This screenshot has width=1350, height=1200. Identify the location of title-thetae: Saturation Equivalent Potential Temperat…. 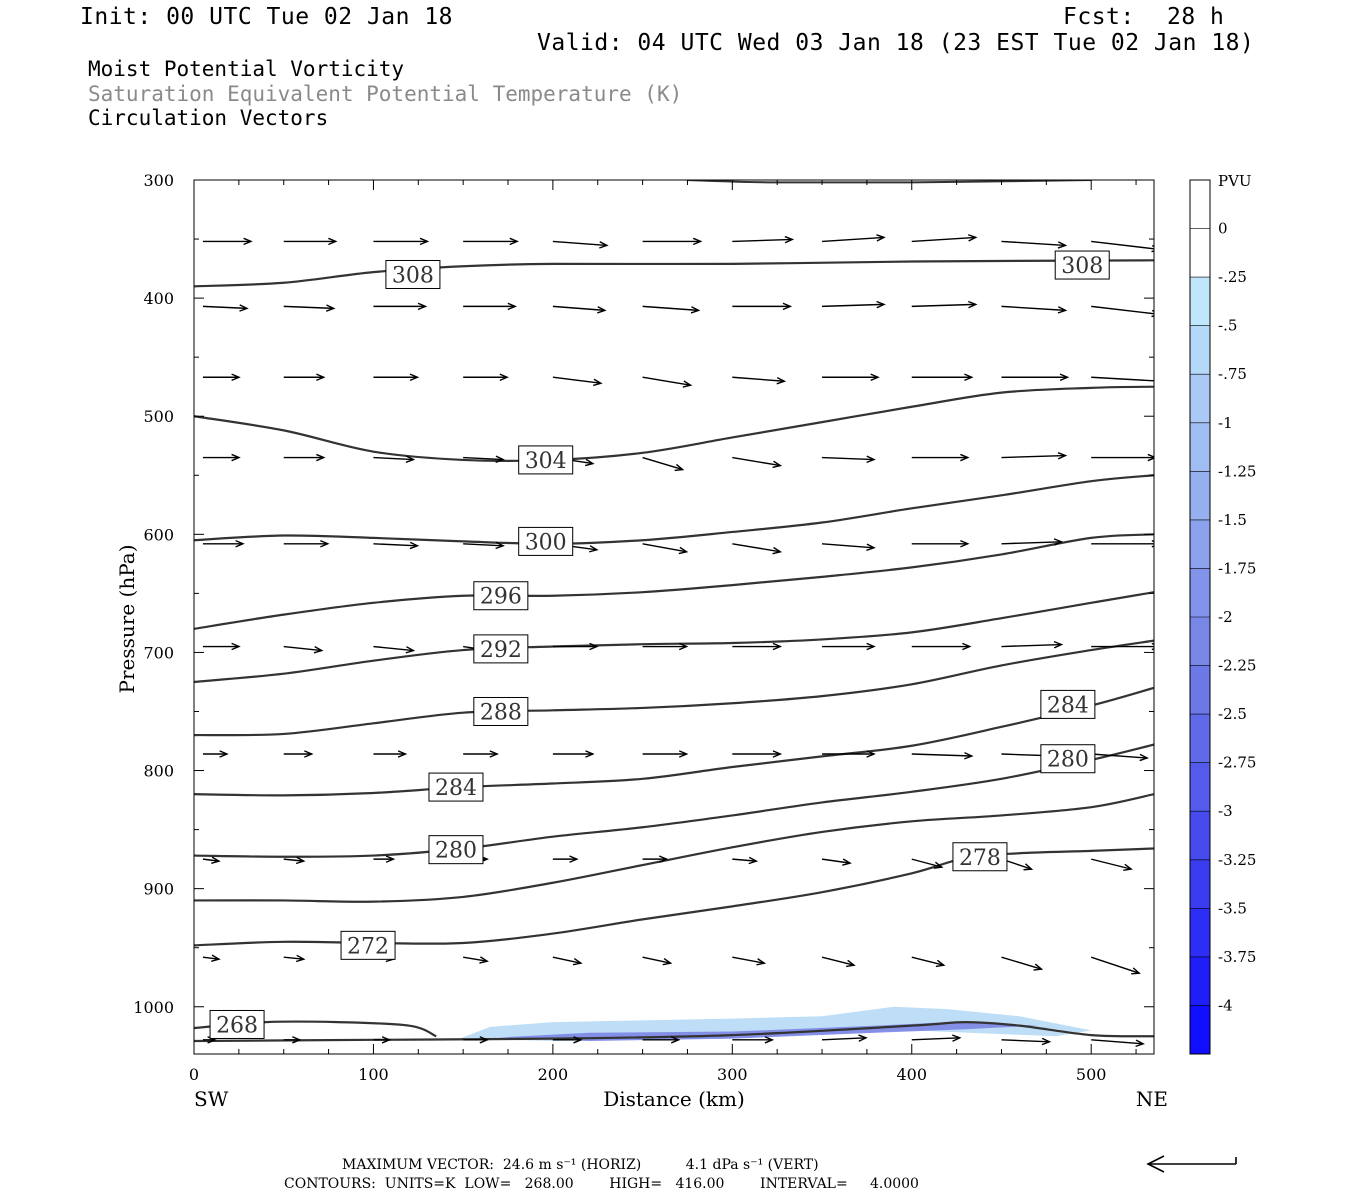
(385, 94).